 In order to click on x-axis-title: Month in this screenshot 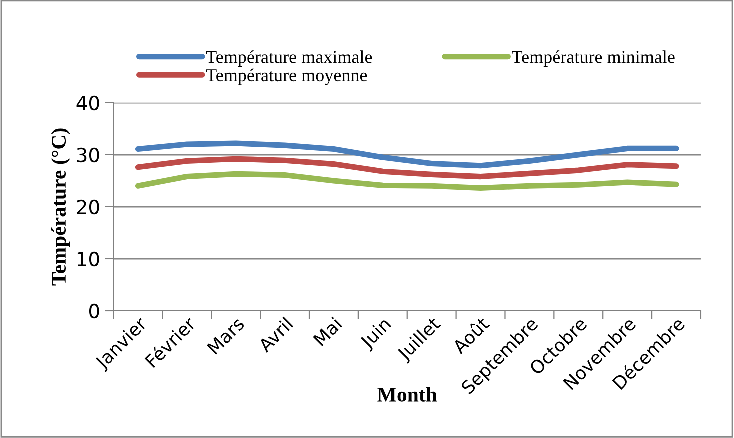, I will do `click(408, 394)`.